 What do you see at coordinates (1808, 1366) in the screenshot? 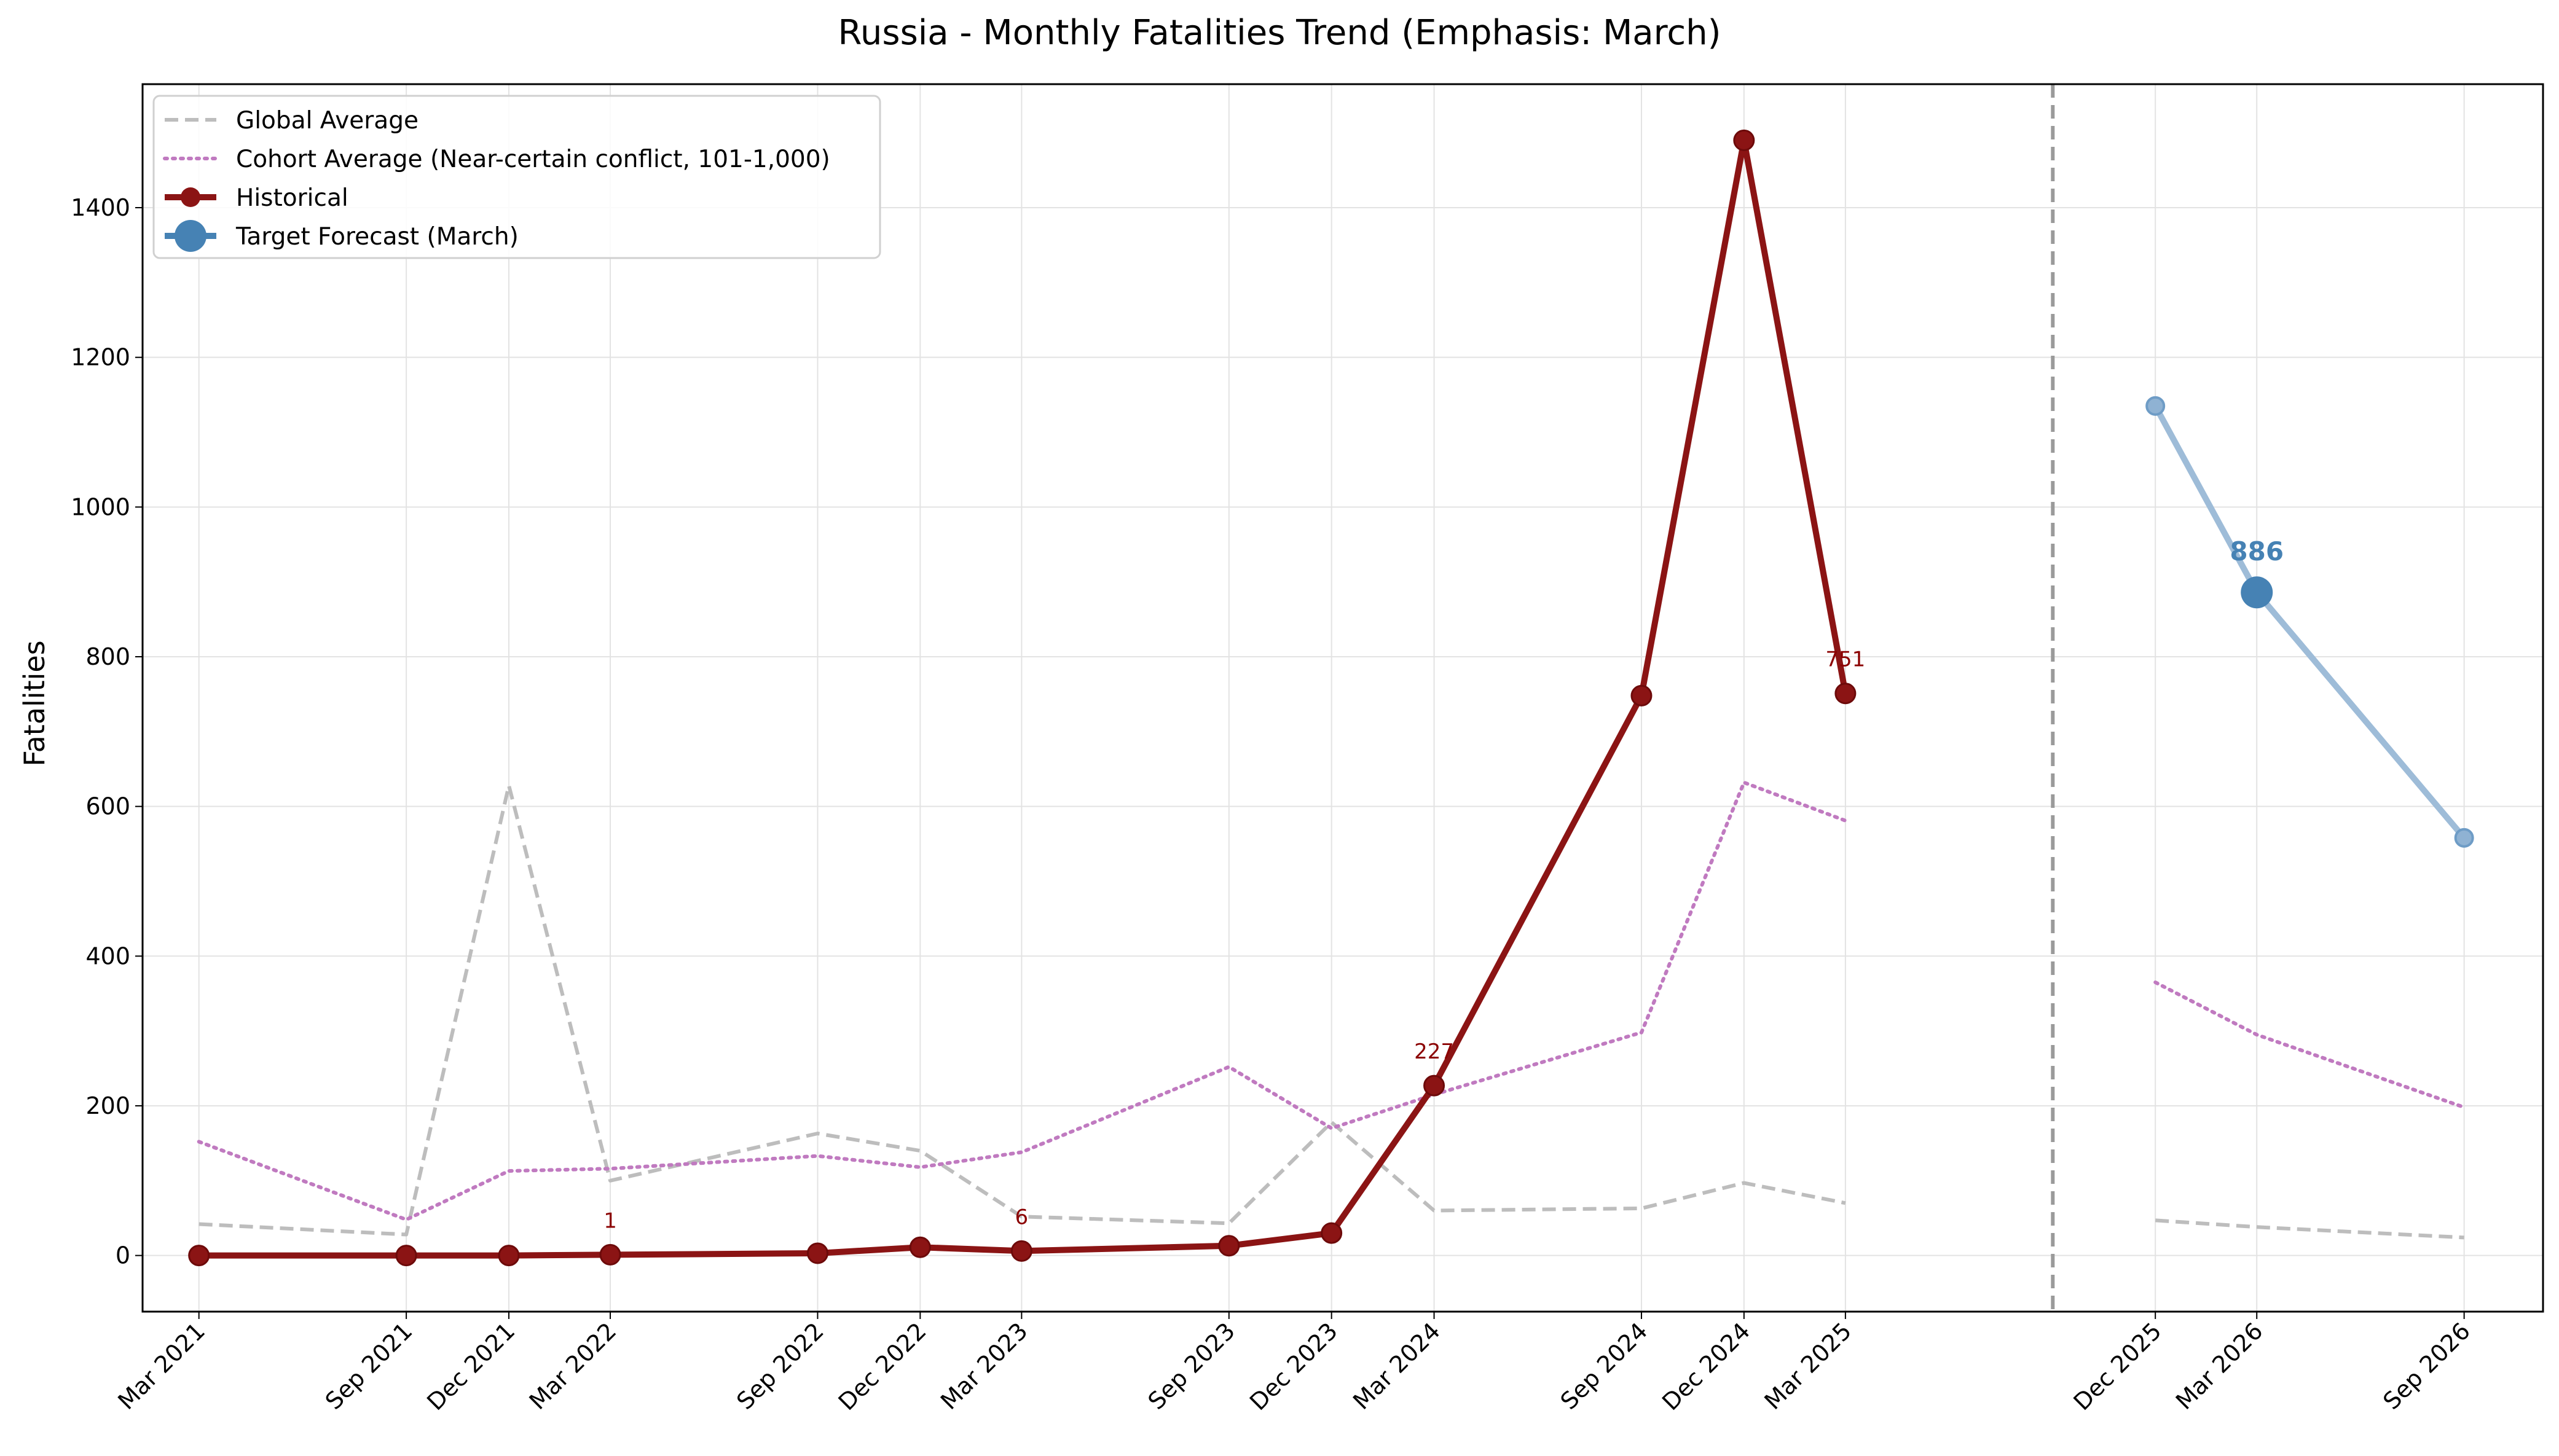
I see `x-tick-label: Mar 2025` at bounding box center [1808, 1366].